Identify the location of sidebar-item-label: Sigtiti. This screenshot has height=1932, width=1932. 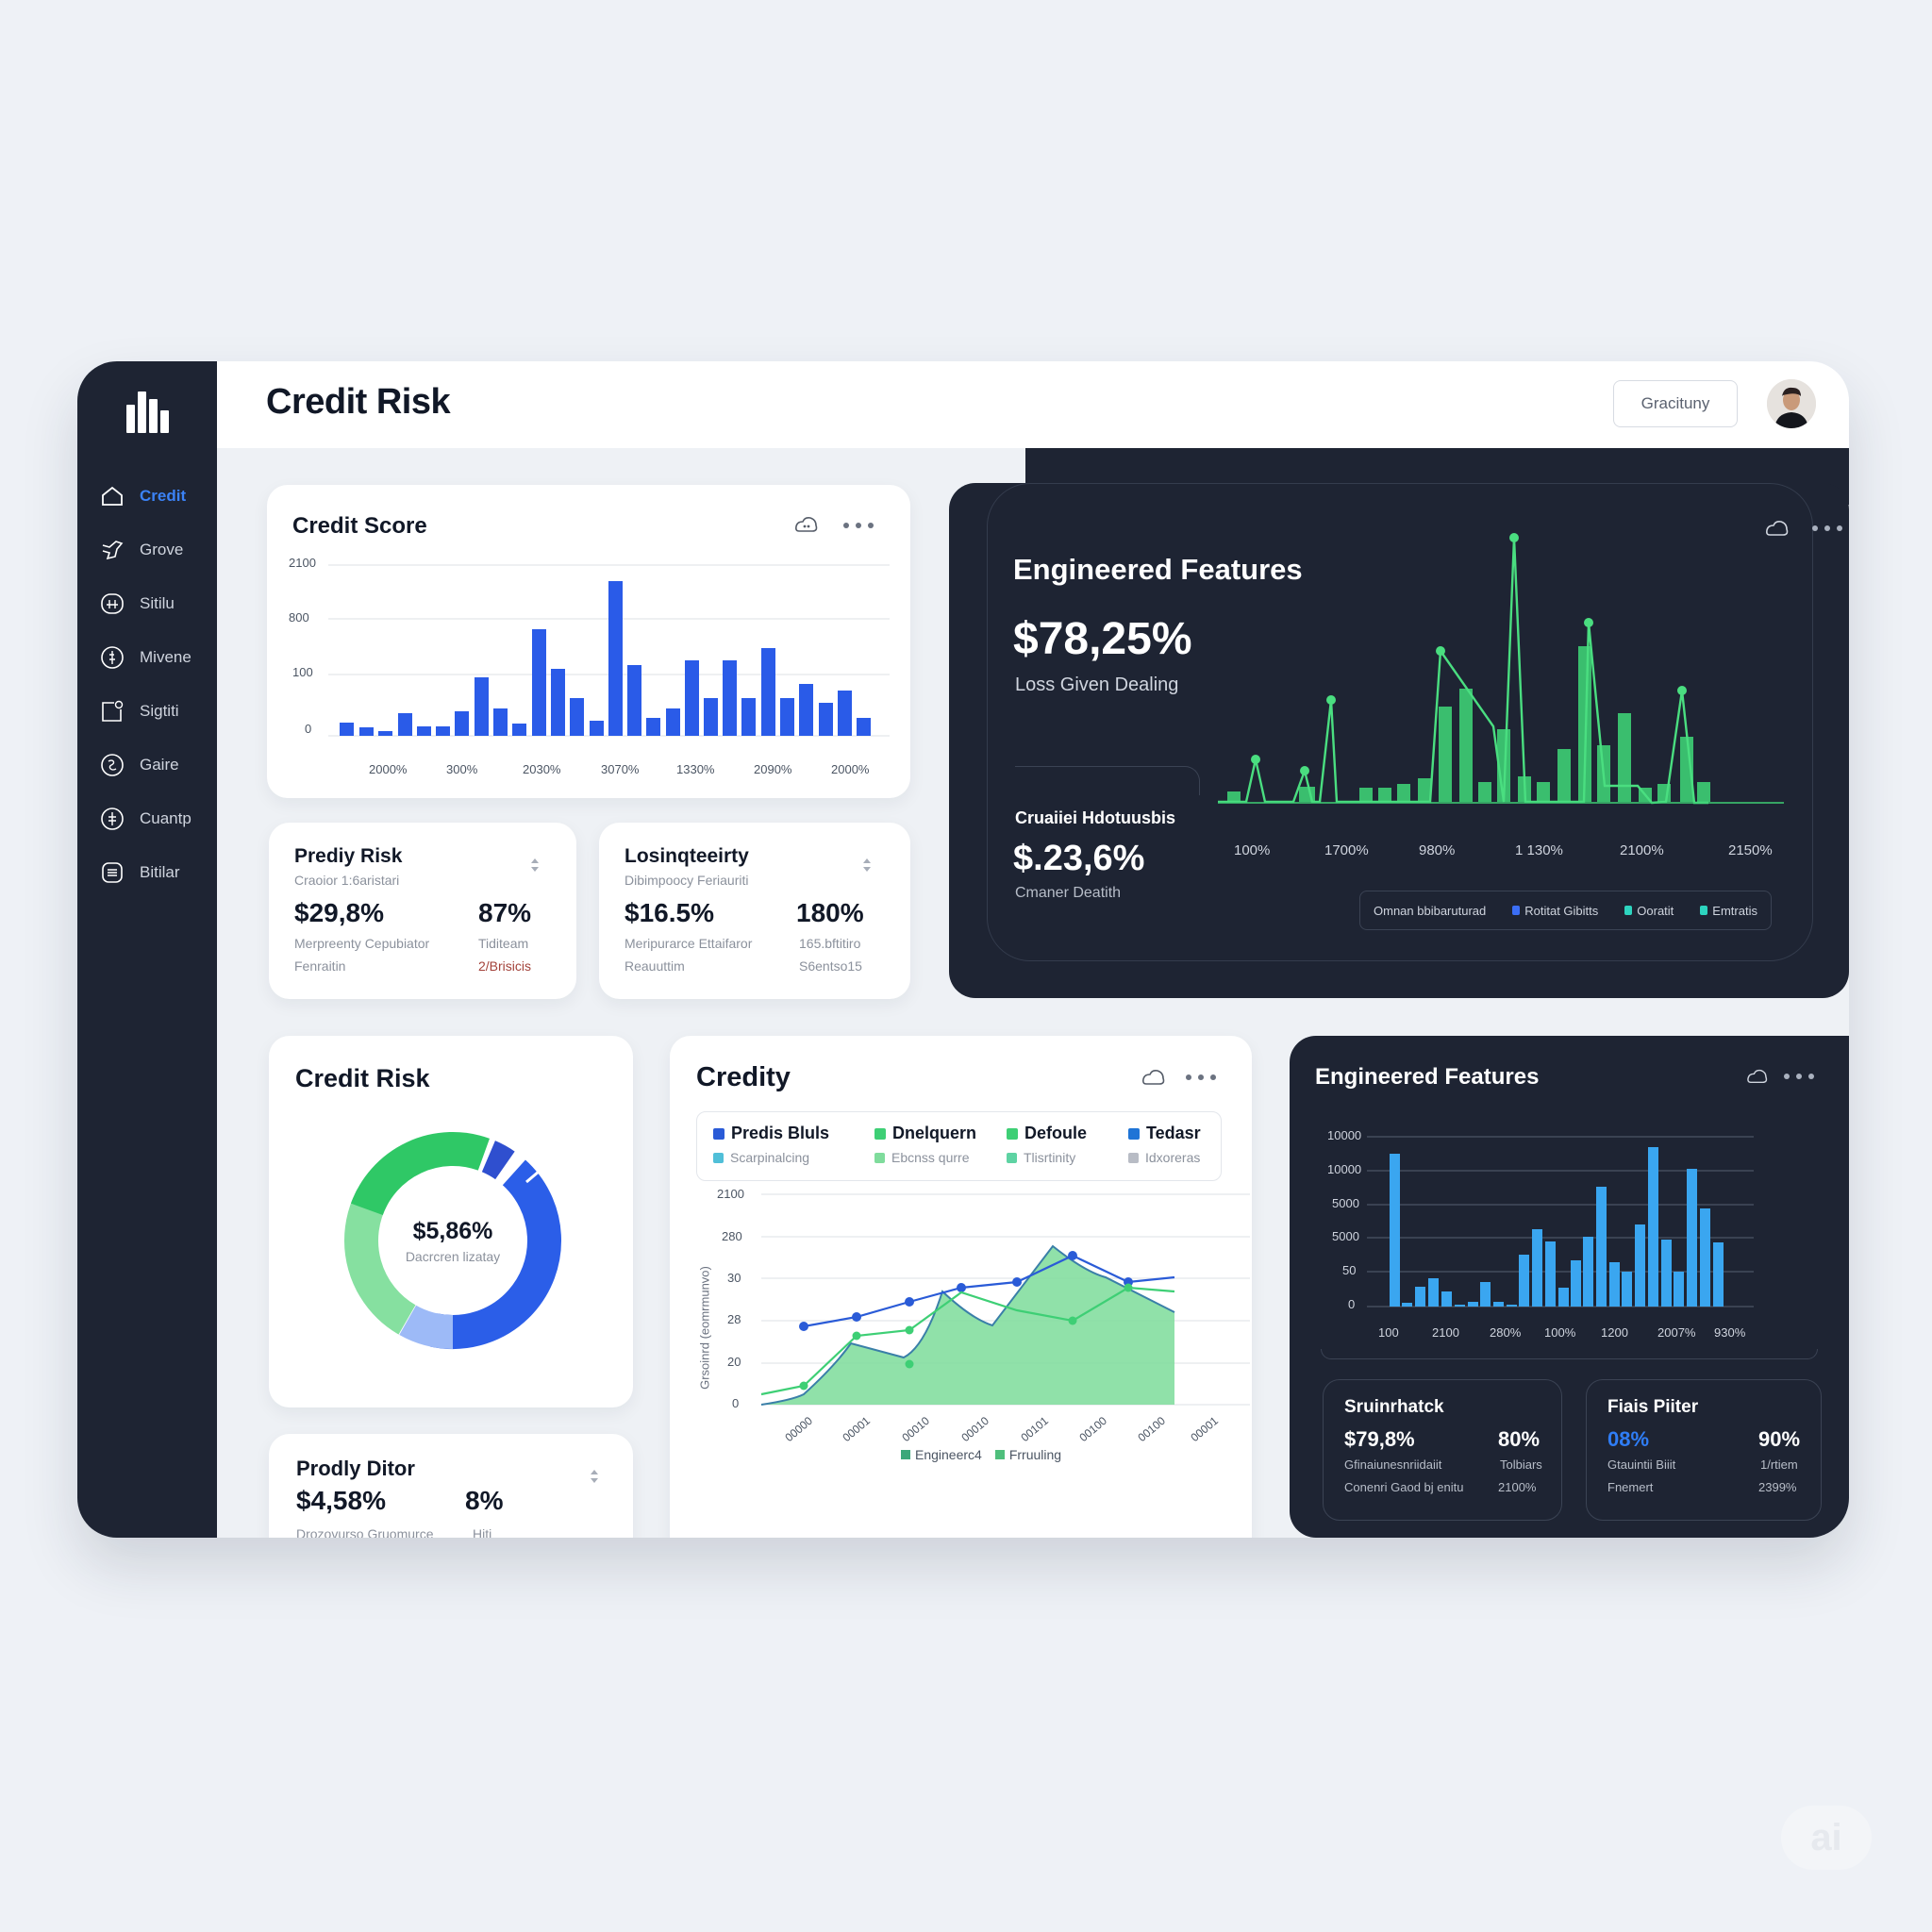
(160, 711).